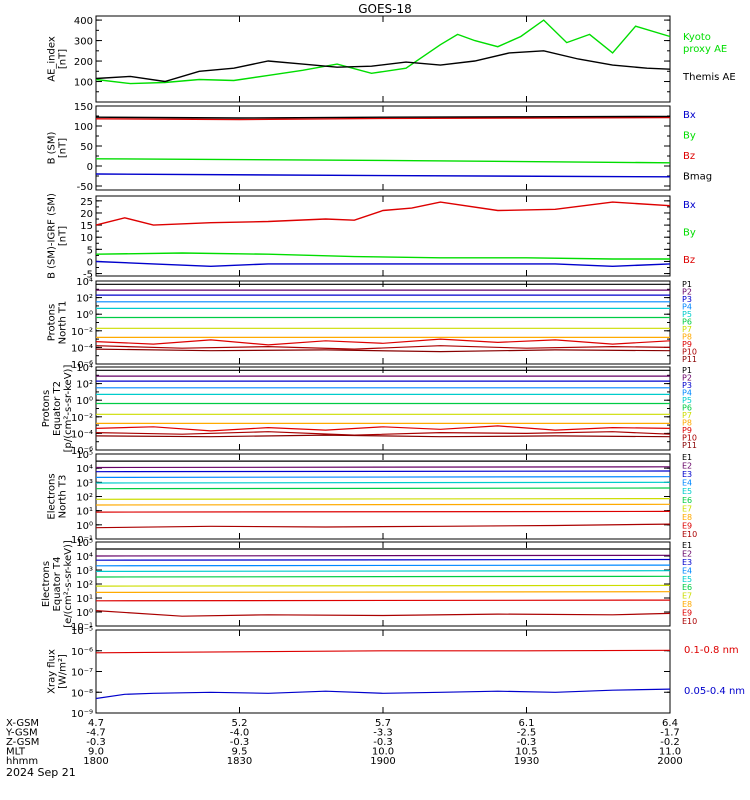 The width and height of the screenshot is (750, 800). Describe the element at coordinates (687, 545) in the screenshot. I see `legend-label: E1` at that location.